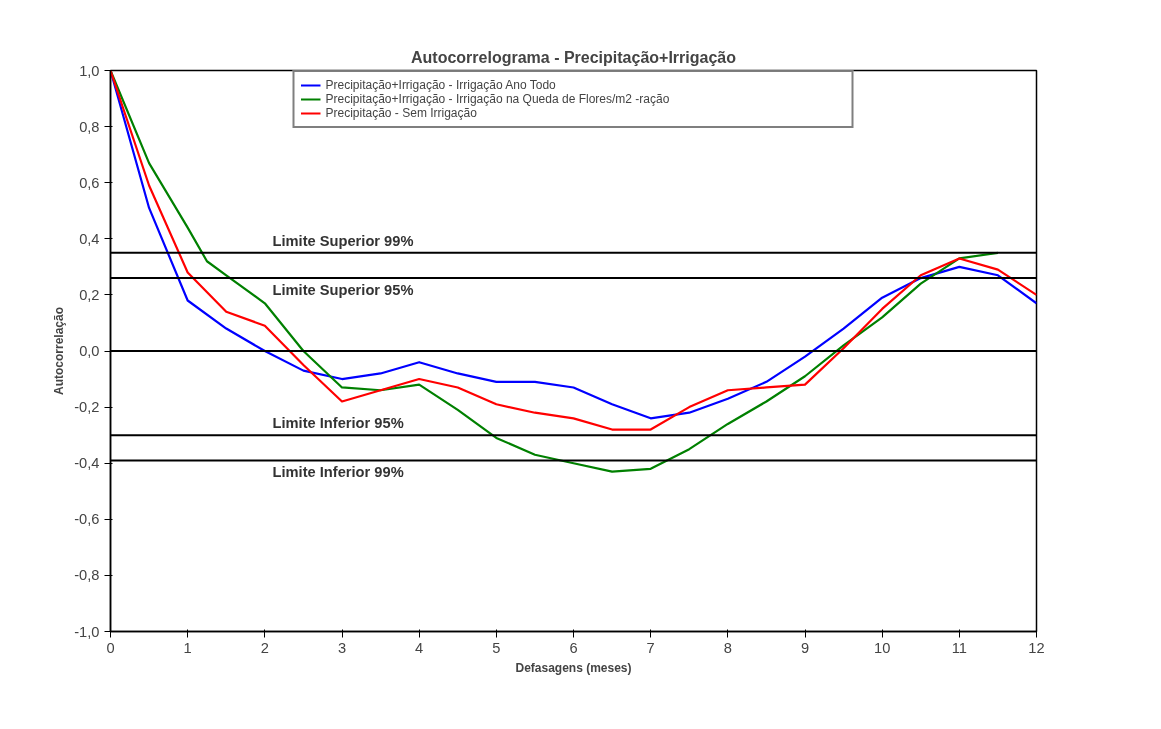 The height and width of the screenshot is (729, 1161). I want to click on y-tick-label: -0,8, so click(87, 575).